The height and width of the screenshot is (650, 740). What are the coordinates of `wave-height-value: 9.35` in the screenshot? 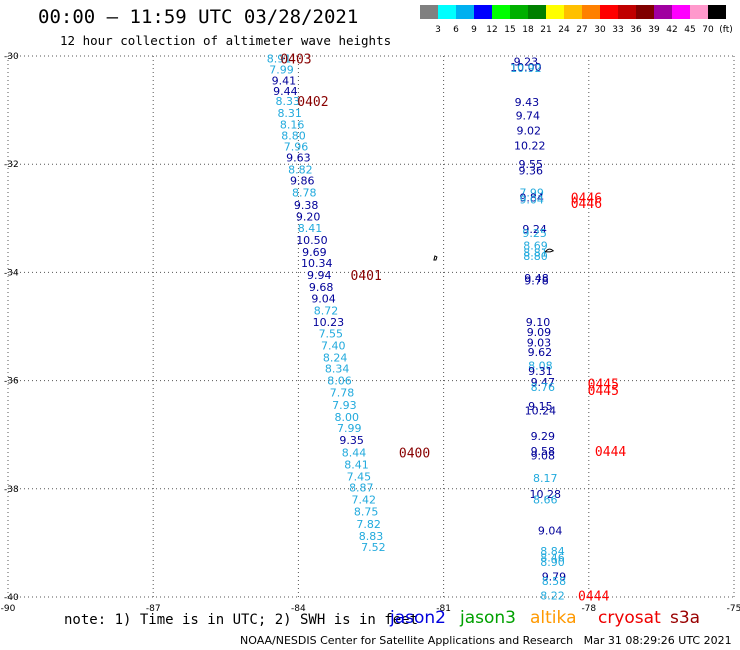 It's located at (351, 440).